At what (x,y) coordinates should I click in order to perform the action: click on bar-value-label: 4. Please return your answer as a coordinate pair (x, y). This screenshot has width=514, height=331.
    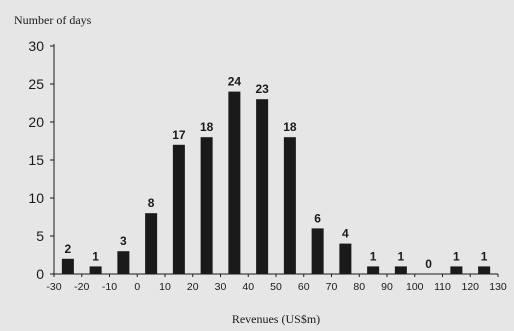
    Looking at the image, I should click on (345, 234).